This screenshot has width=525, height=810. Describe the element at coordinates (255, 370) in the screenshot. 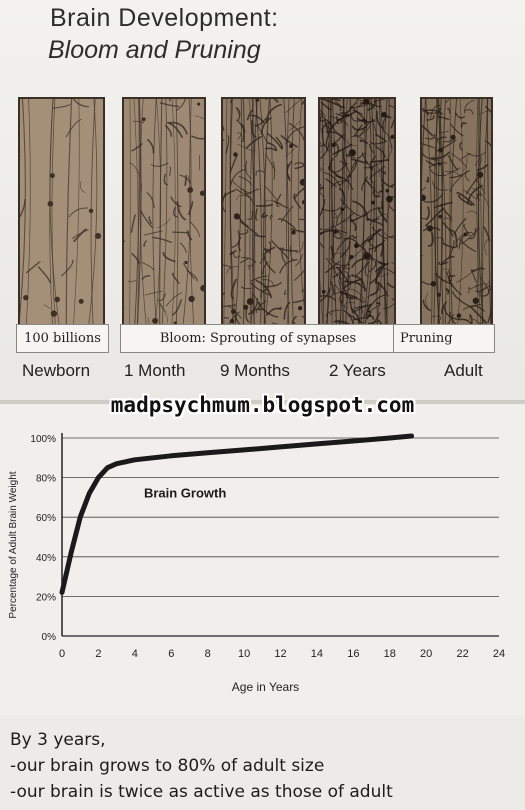

I see `stage-label-9-months: 9 Months` at that location.